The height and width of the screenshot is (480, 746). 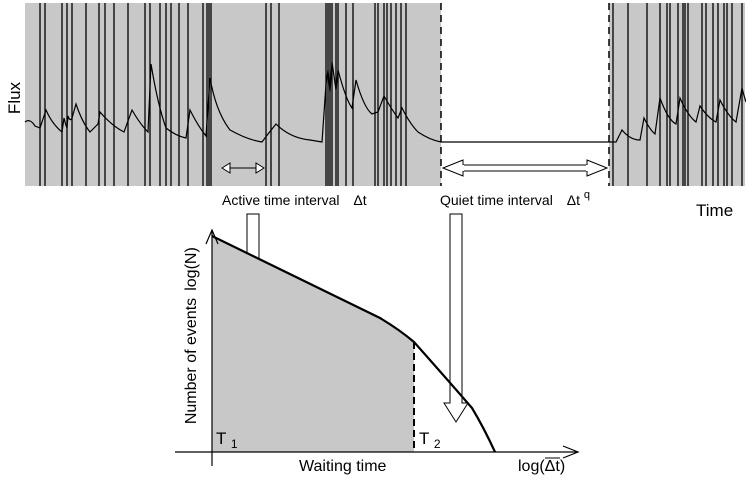 I want to click on quiet-interval-label: Quiet time interval Δt q, so click(x=515, y=198).